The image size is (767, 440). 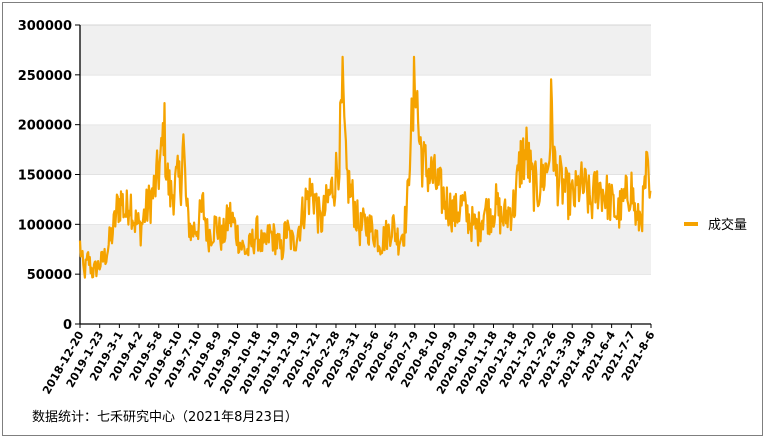 I want to click on source-note: 数据统计：七禾研究中心（2021年8月23日）, so click(x=165, y=417).